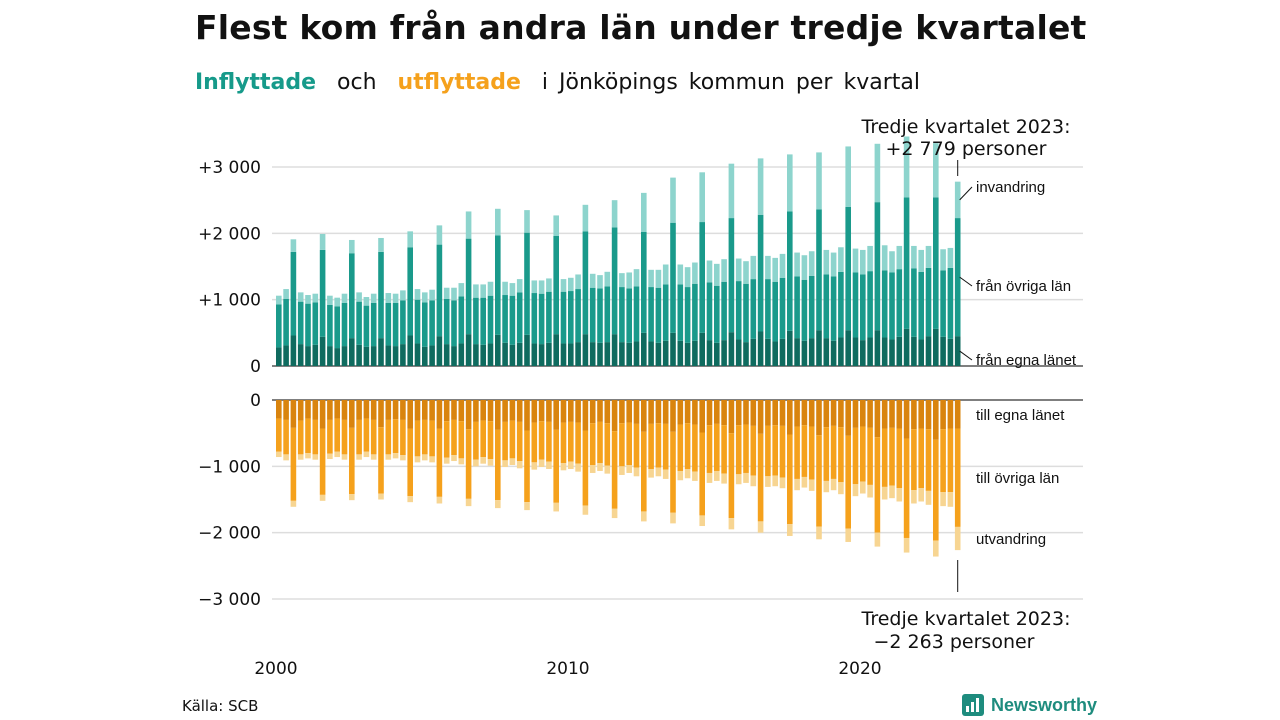 This screenshot has width=1280, height=720. What do you see at coordinates (1026, 360) in the screenshot?
I see `series-label-in: från egna länet` at bounding box center [1026, 360].